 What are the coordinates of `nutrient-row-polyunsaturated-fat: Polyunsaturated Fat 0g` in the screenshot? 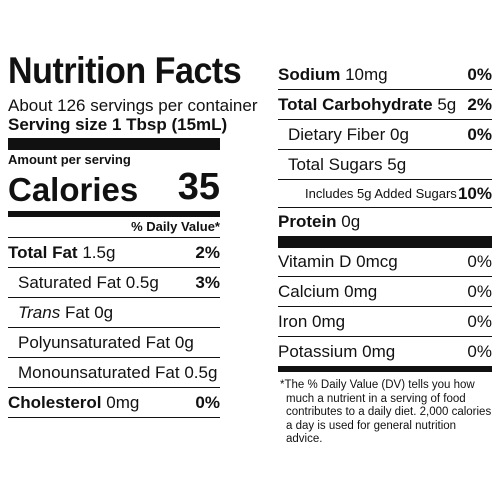 It's located at (114, 342).